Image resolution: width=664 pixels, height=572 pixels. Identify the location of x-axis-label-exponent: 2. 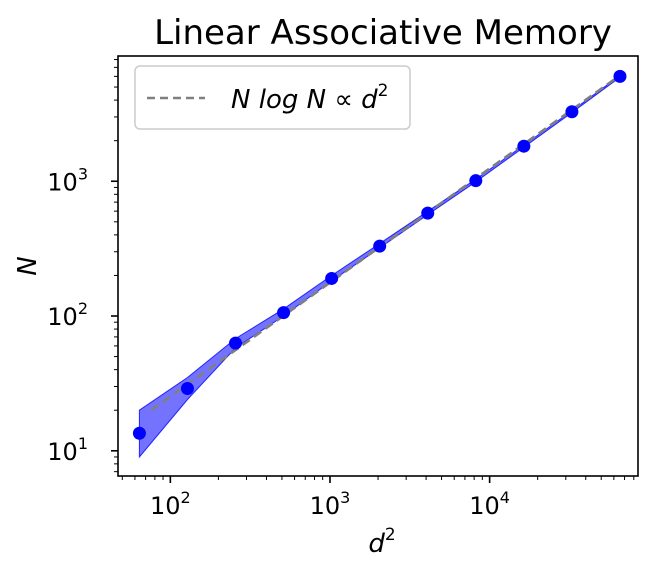
(390, 535).